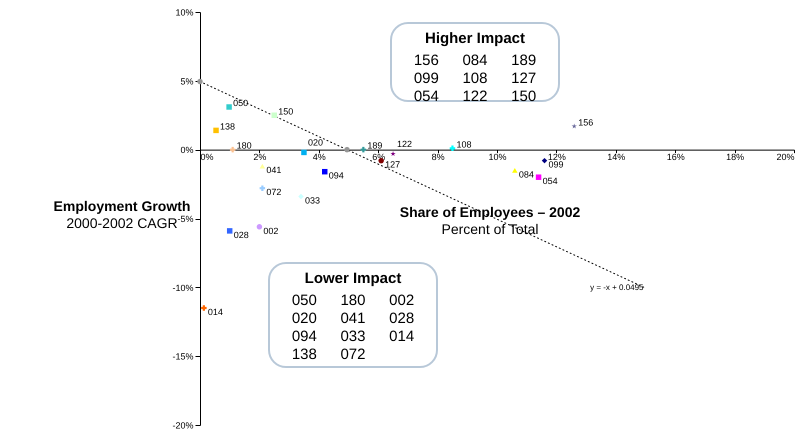 Image resolution: width=805 pixels, height=433 pixels. Describe the element at coordinates (475, 38) in the screenshot. I see `annotation: Higher Impact` at that location.